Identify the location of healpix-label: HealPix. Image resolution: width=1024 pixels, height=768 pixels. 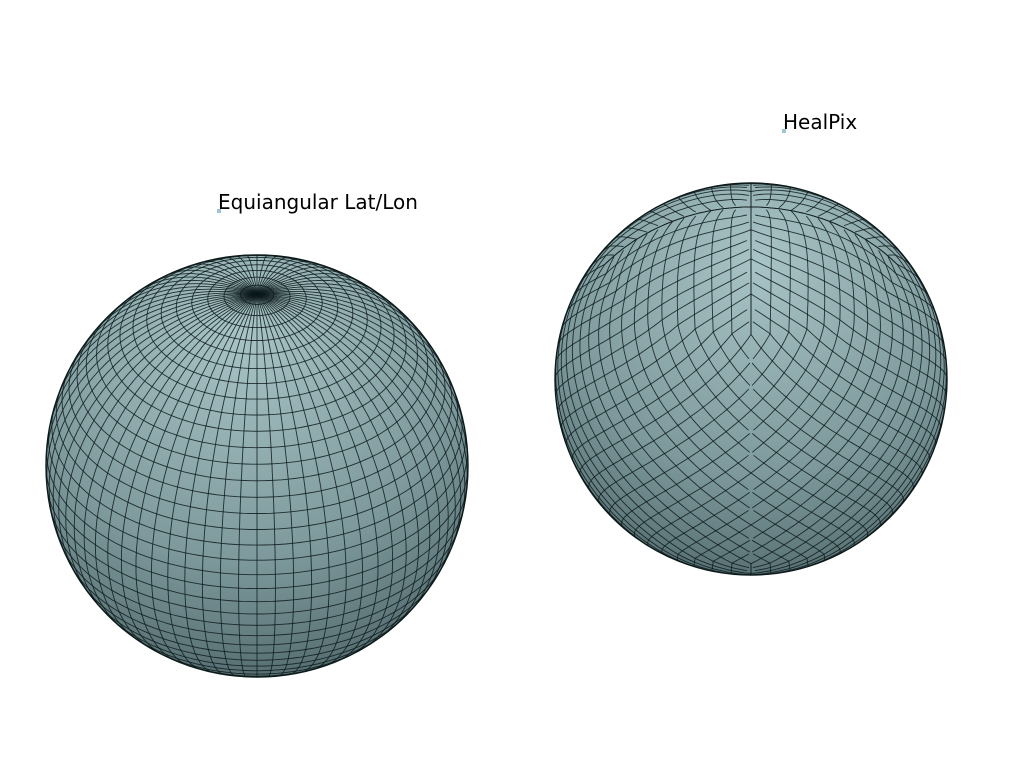
(819, 122).